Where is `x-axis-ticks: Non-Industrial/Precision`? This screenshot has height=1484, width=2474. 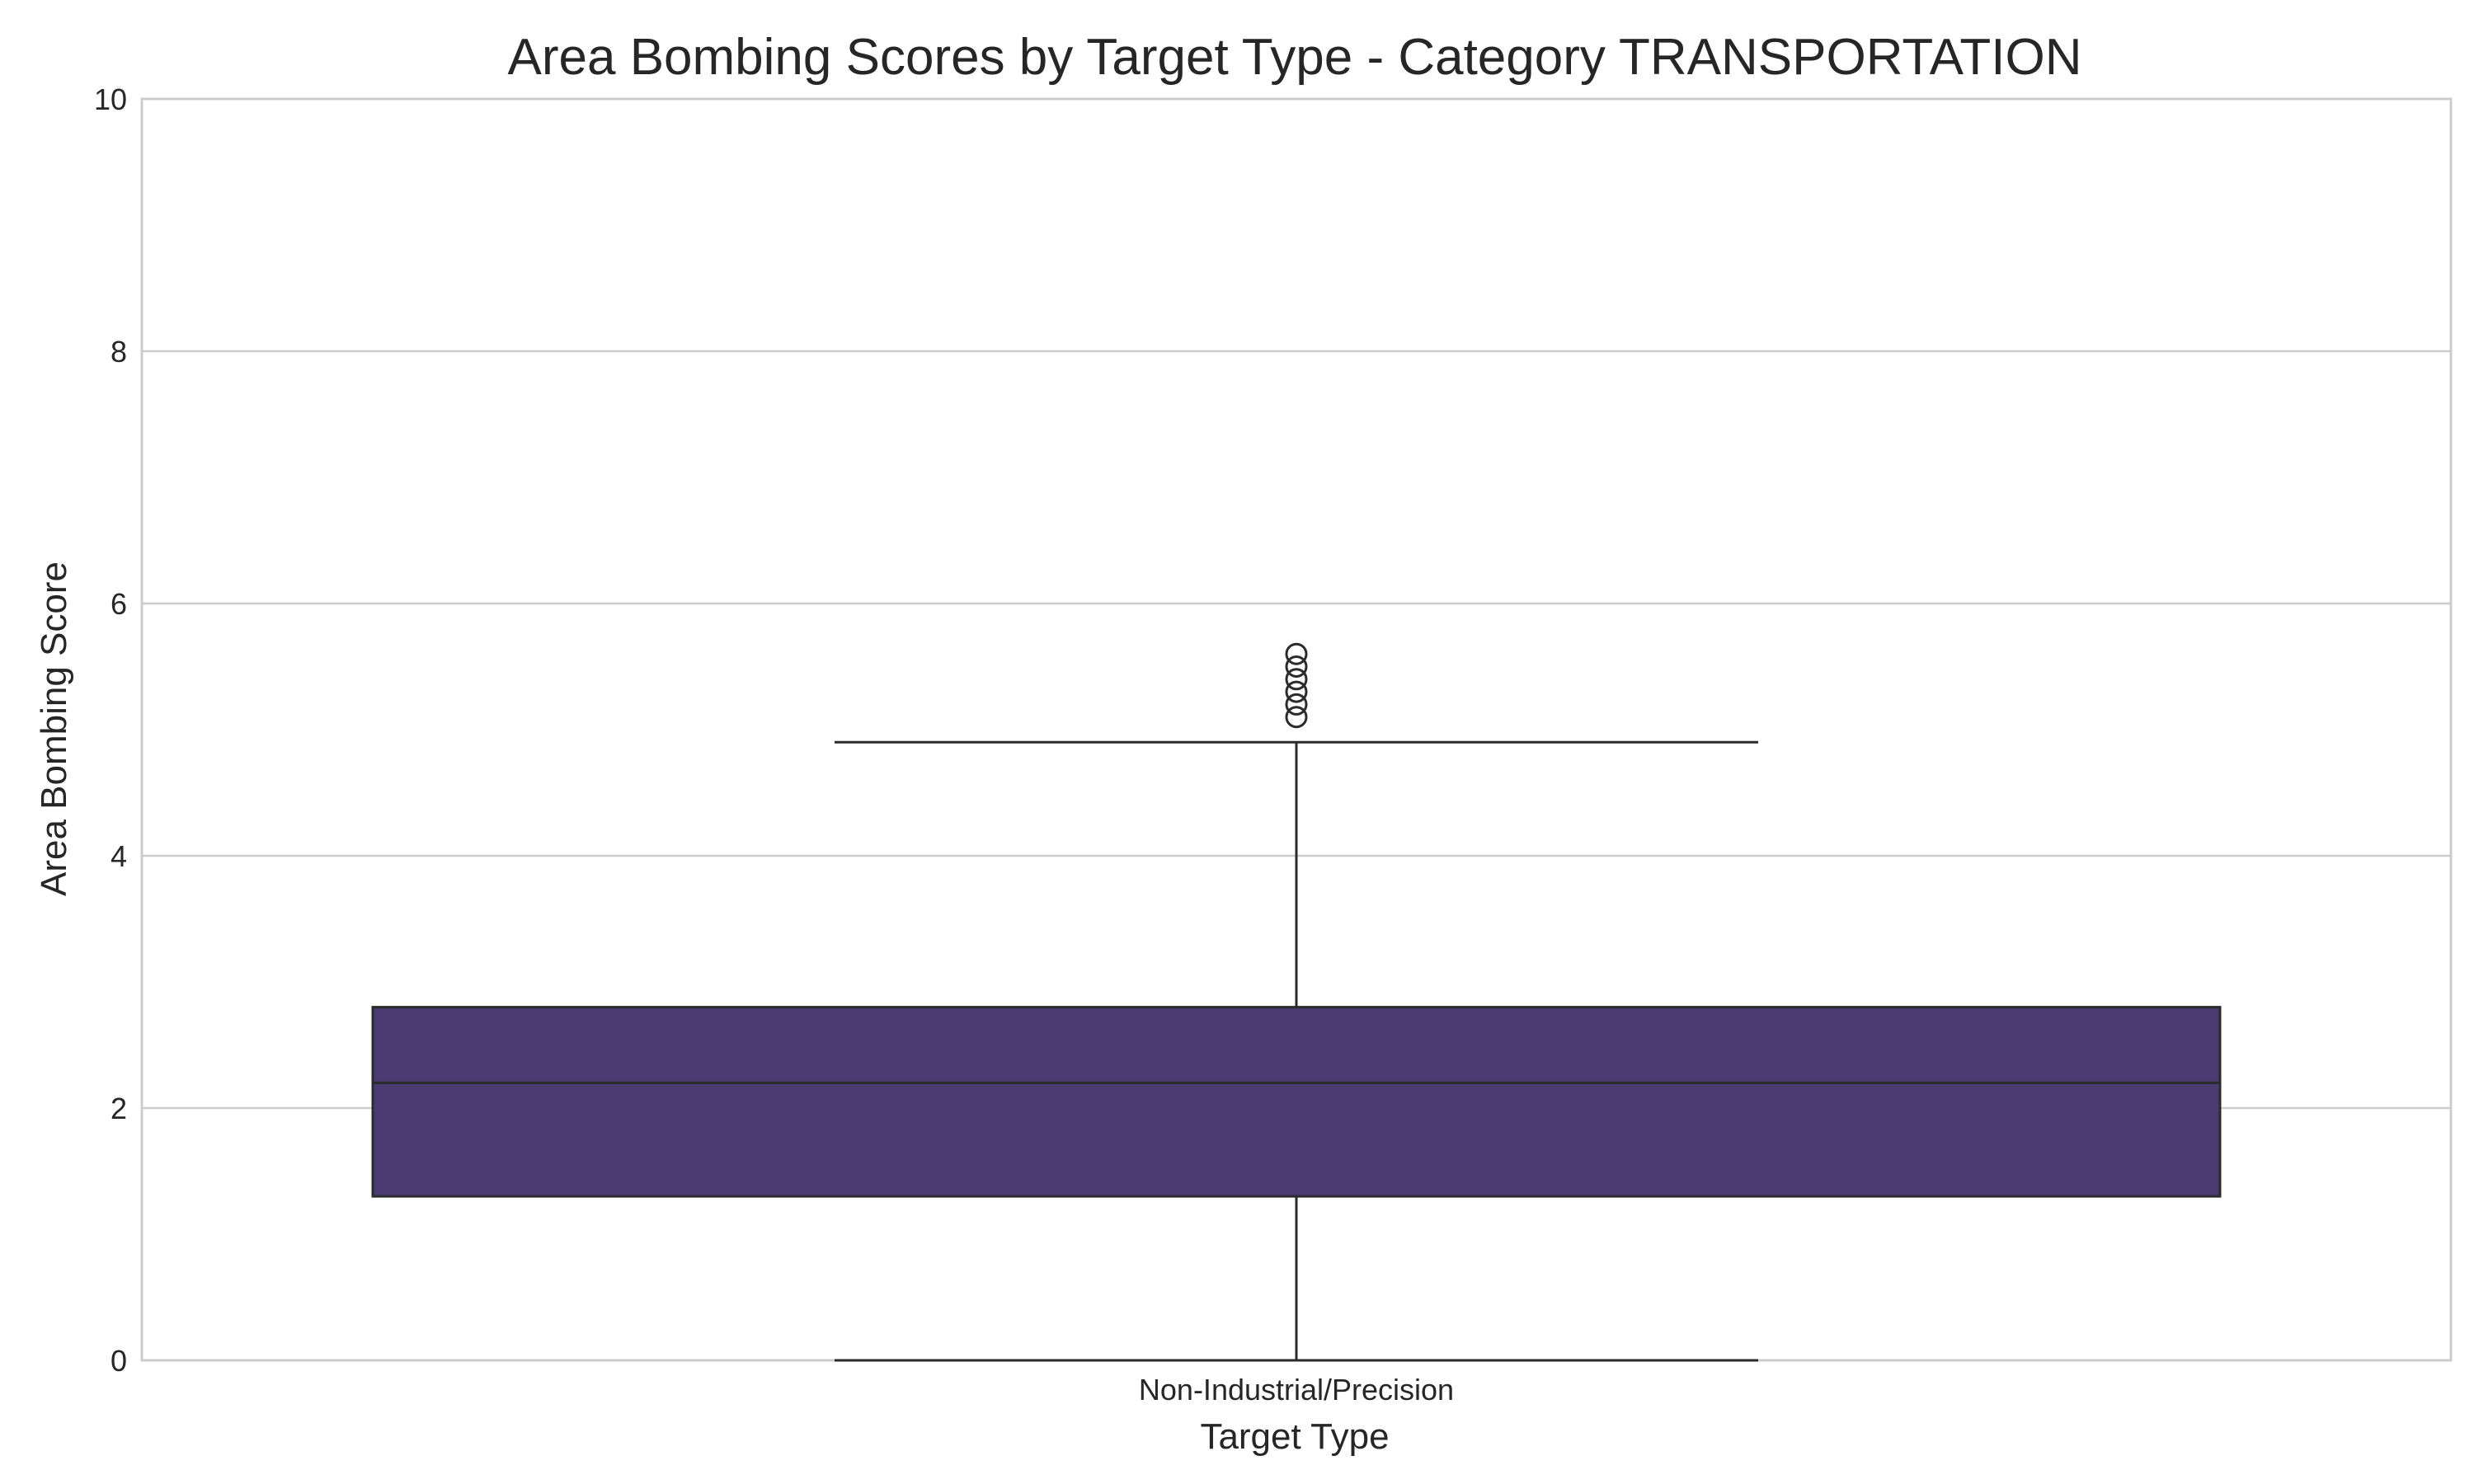
x-axis-ticks: Non-Industrial/Precision is located at coordinates (1296, 1390).